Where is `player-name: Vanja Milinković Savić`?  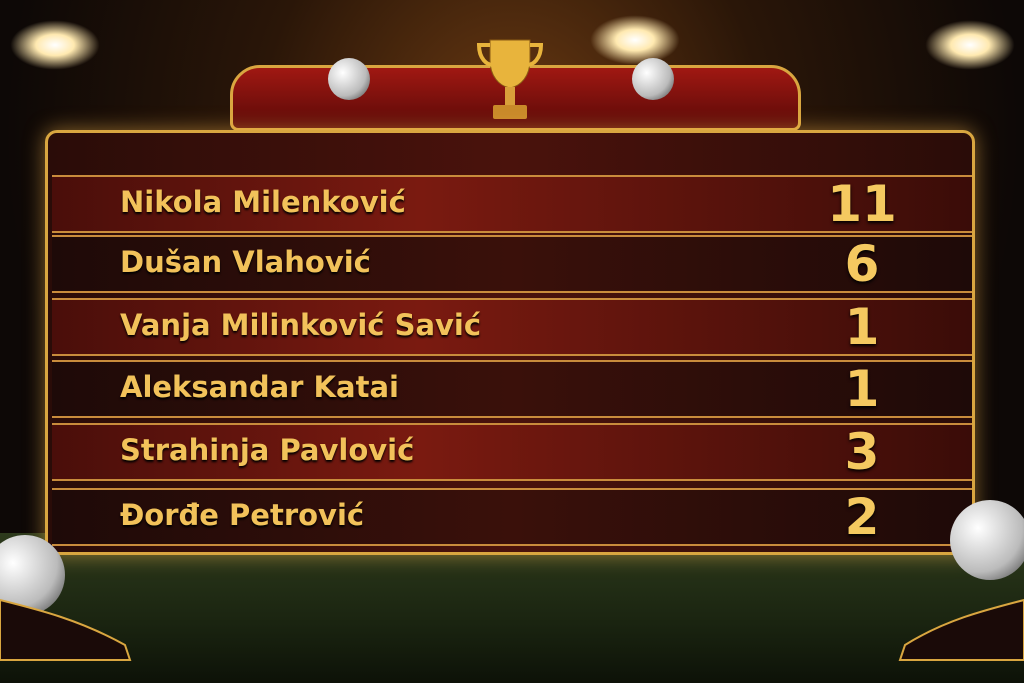
player-name: Vanja Milinković Savić is located at coordinates (301, 325).